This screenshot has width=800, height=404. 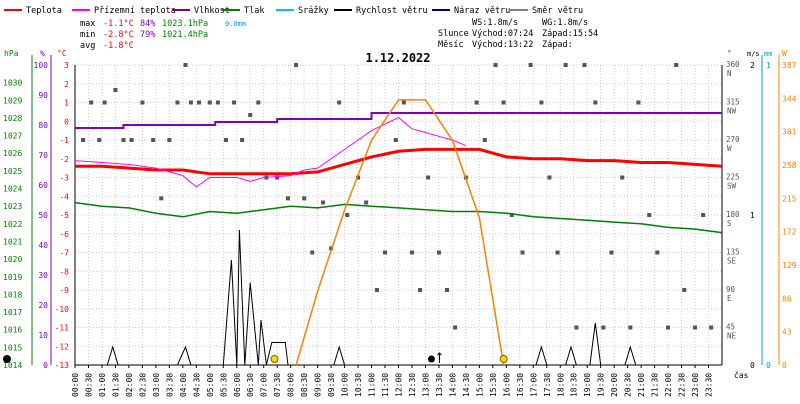 What do you see at coordinates (789, 165) in the screenshot?
I see `solar-tick-label: 258` at bounding box center [789, 165].